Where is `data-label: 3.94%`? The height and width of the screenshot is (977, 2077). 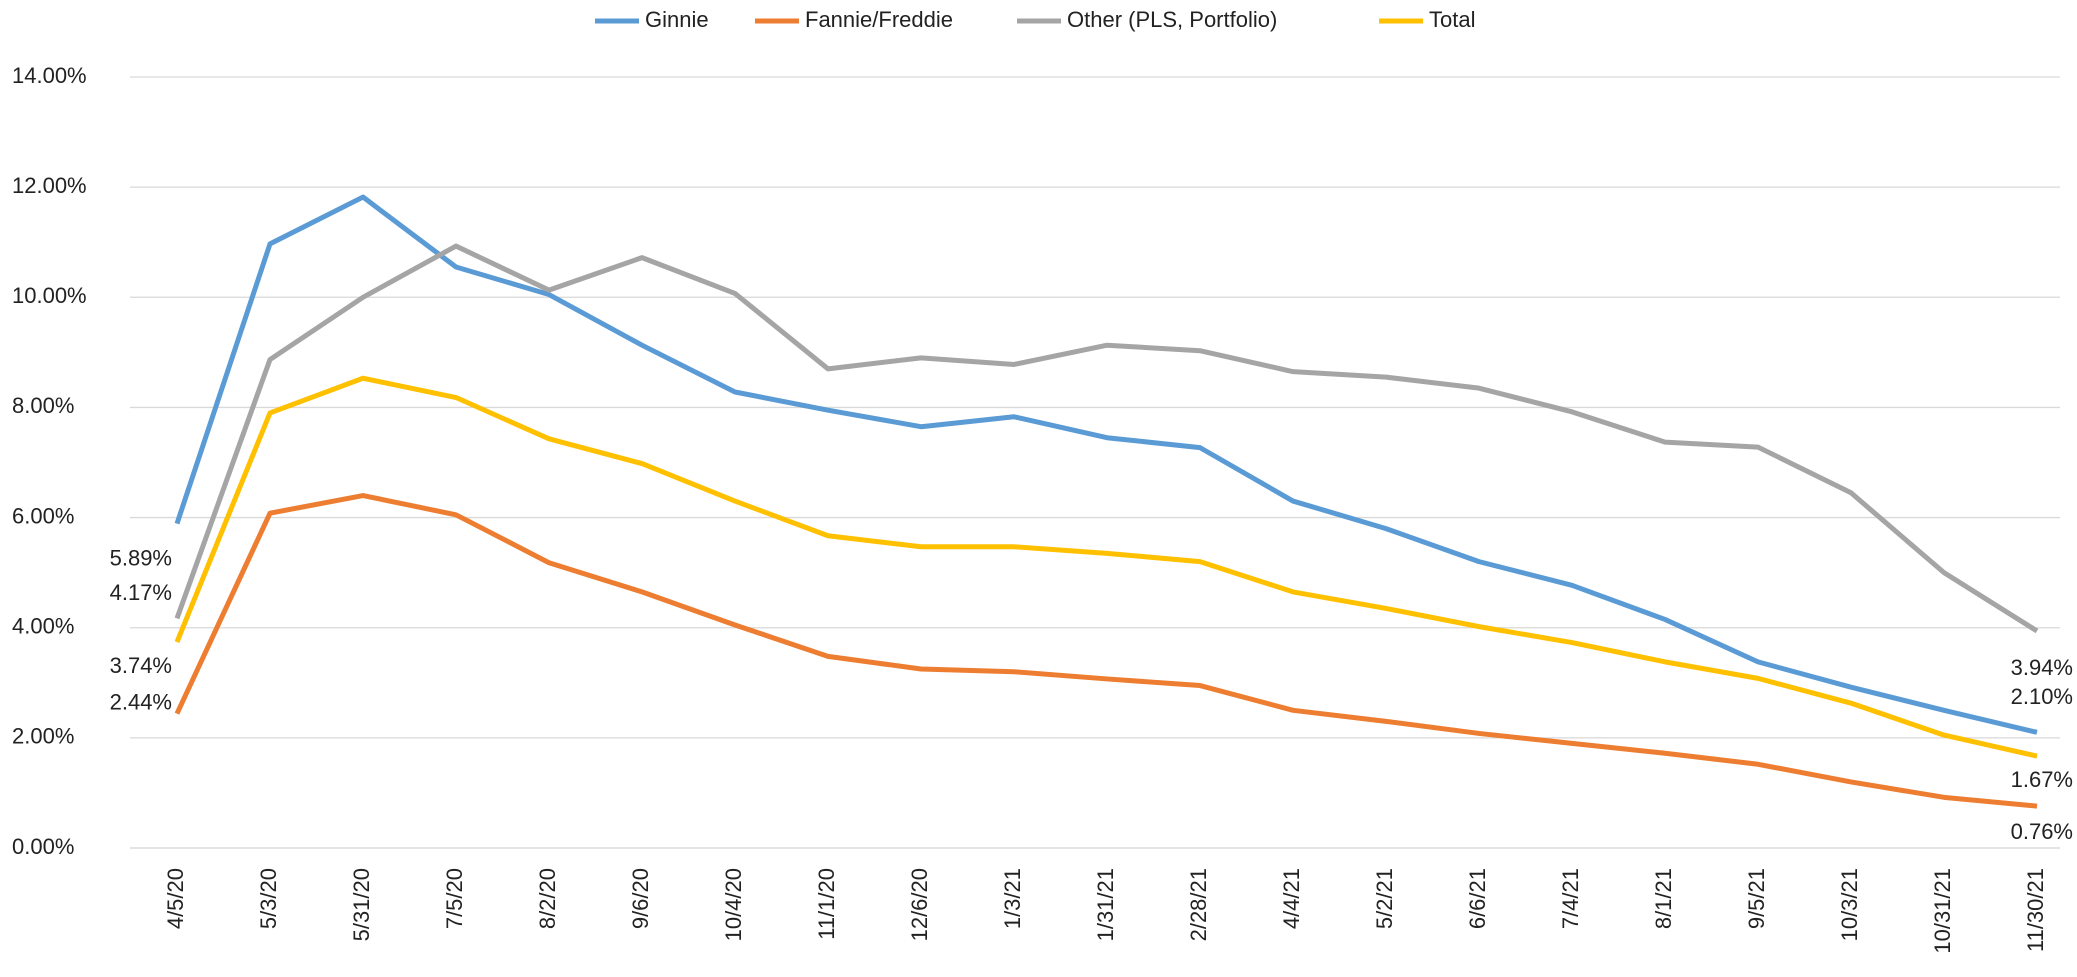 data-label: 3.94% is located at coordinates (2042, 667).